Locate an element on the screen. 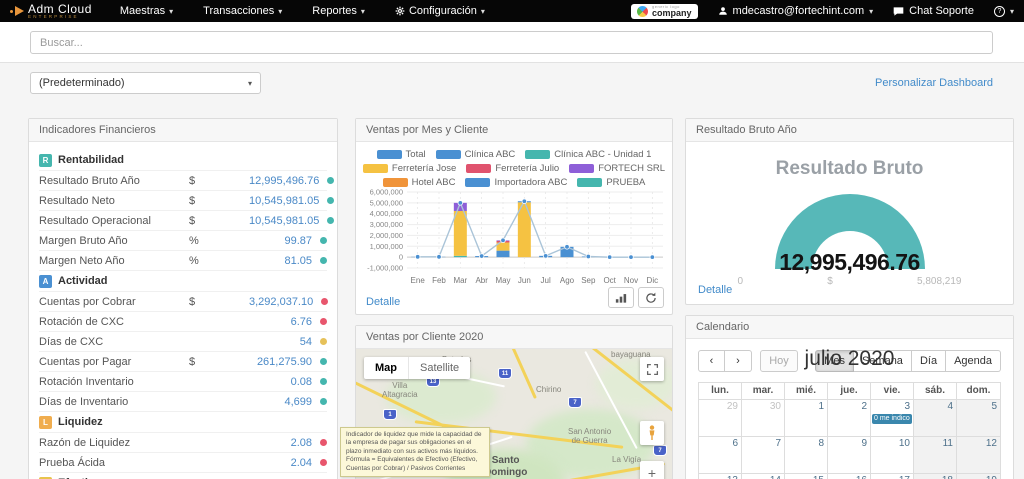 This screenshot has height=479, width=1024. total-point-ene is located at coordinates (417, 257).